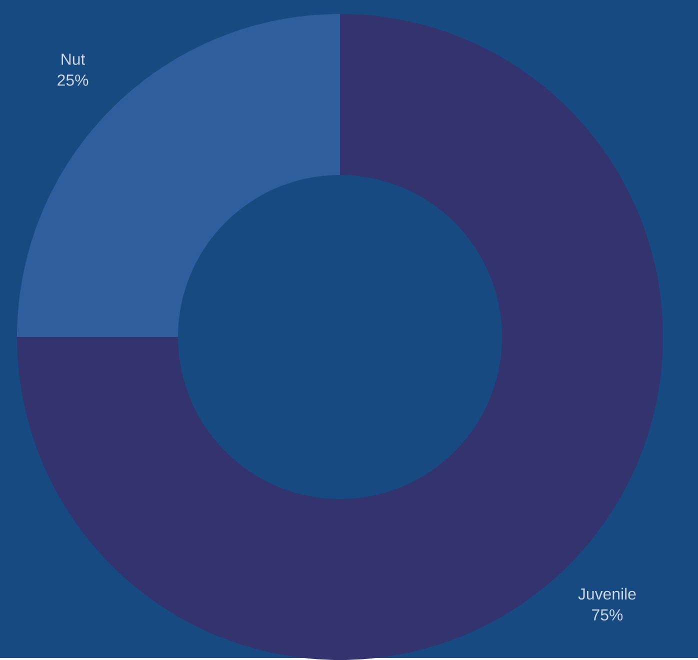 The image size is (698, 660). What do you see at coordinates (73, 80) in the screenshot?
I see `data-label: 25%` at bounding box center [73, 80].